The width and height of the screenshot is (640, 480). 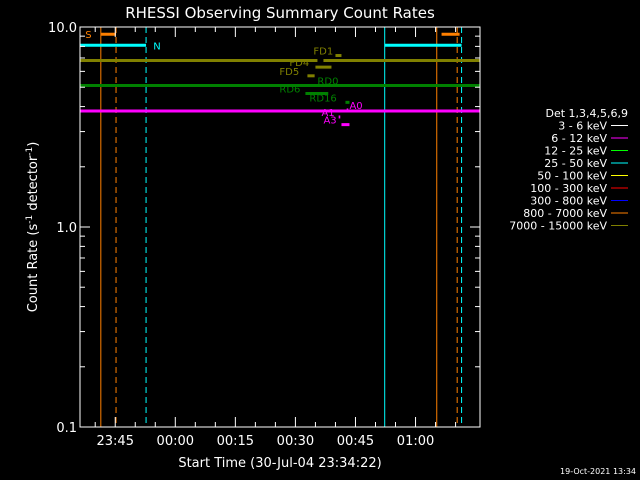 I want to click on state-marker-label: A1, so click(x=327, y=113).